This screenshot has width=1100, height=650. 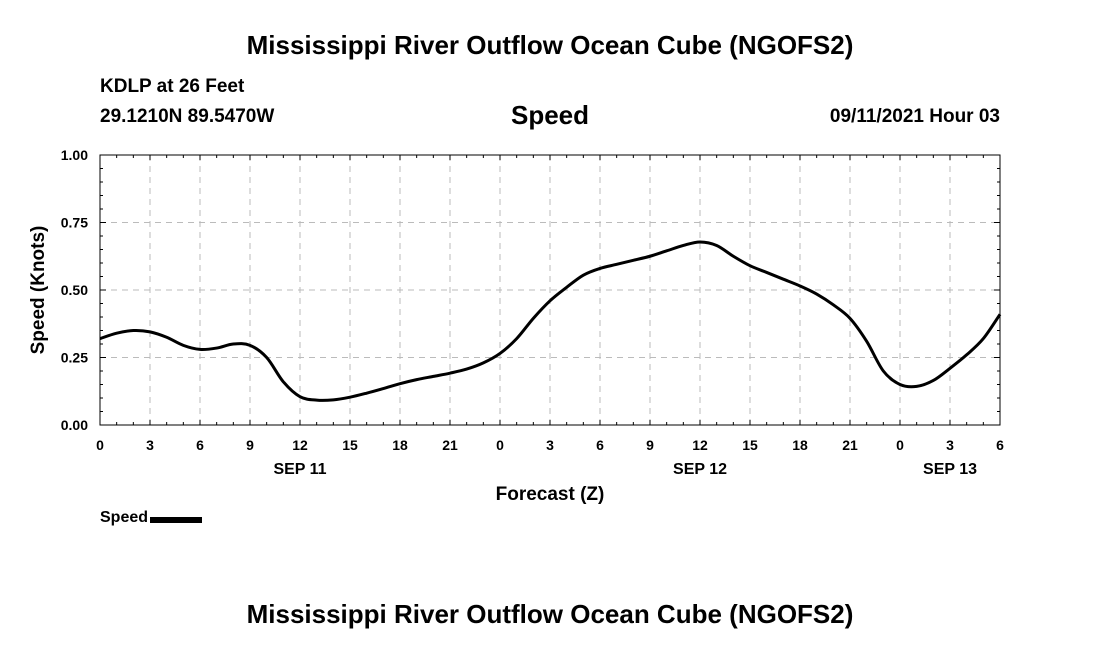 I want to click on y-tick-label: 0.25, so click(x=74, y=358).